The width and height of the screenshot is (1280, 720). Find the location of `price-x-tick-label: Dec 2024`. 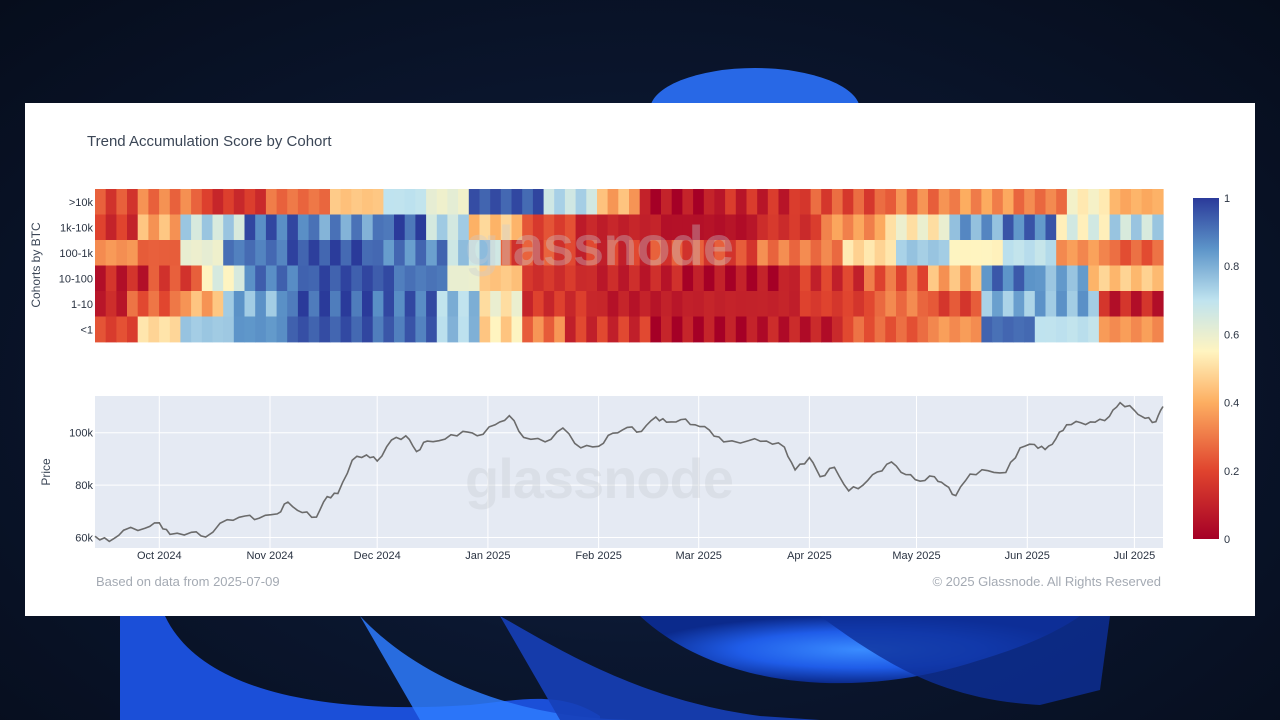

price-x-tick-label: Dec 2024 is located at coordinates (377, 556).